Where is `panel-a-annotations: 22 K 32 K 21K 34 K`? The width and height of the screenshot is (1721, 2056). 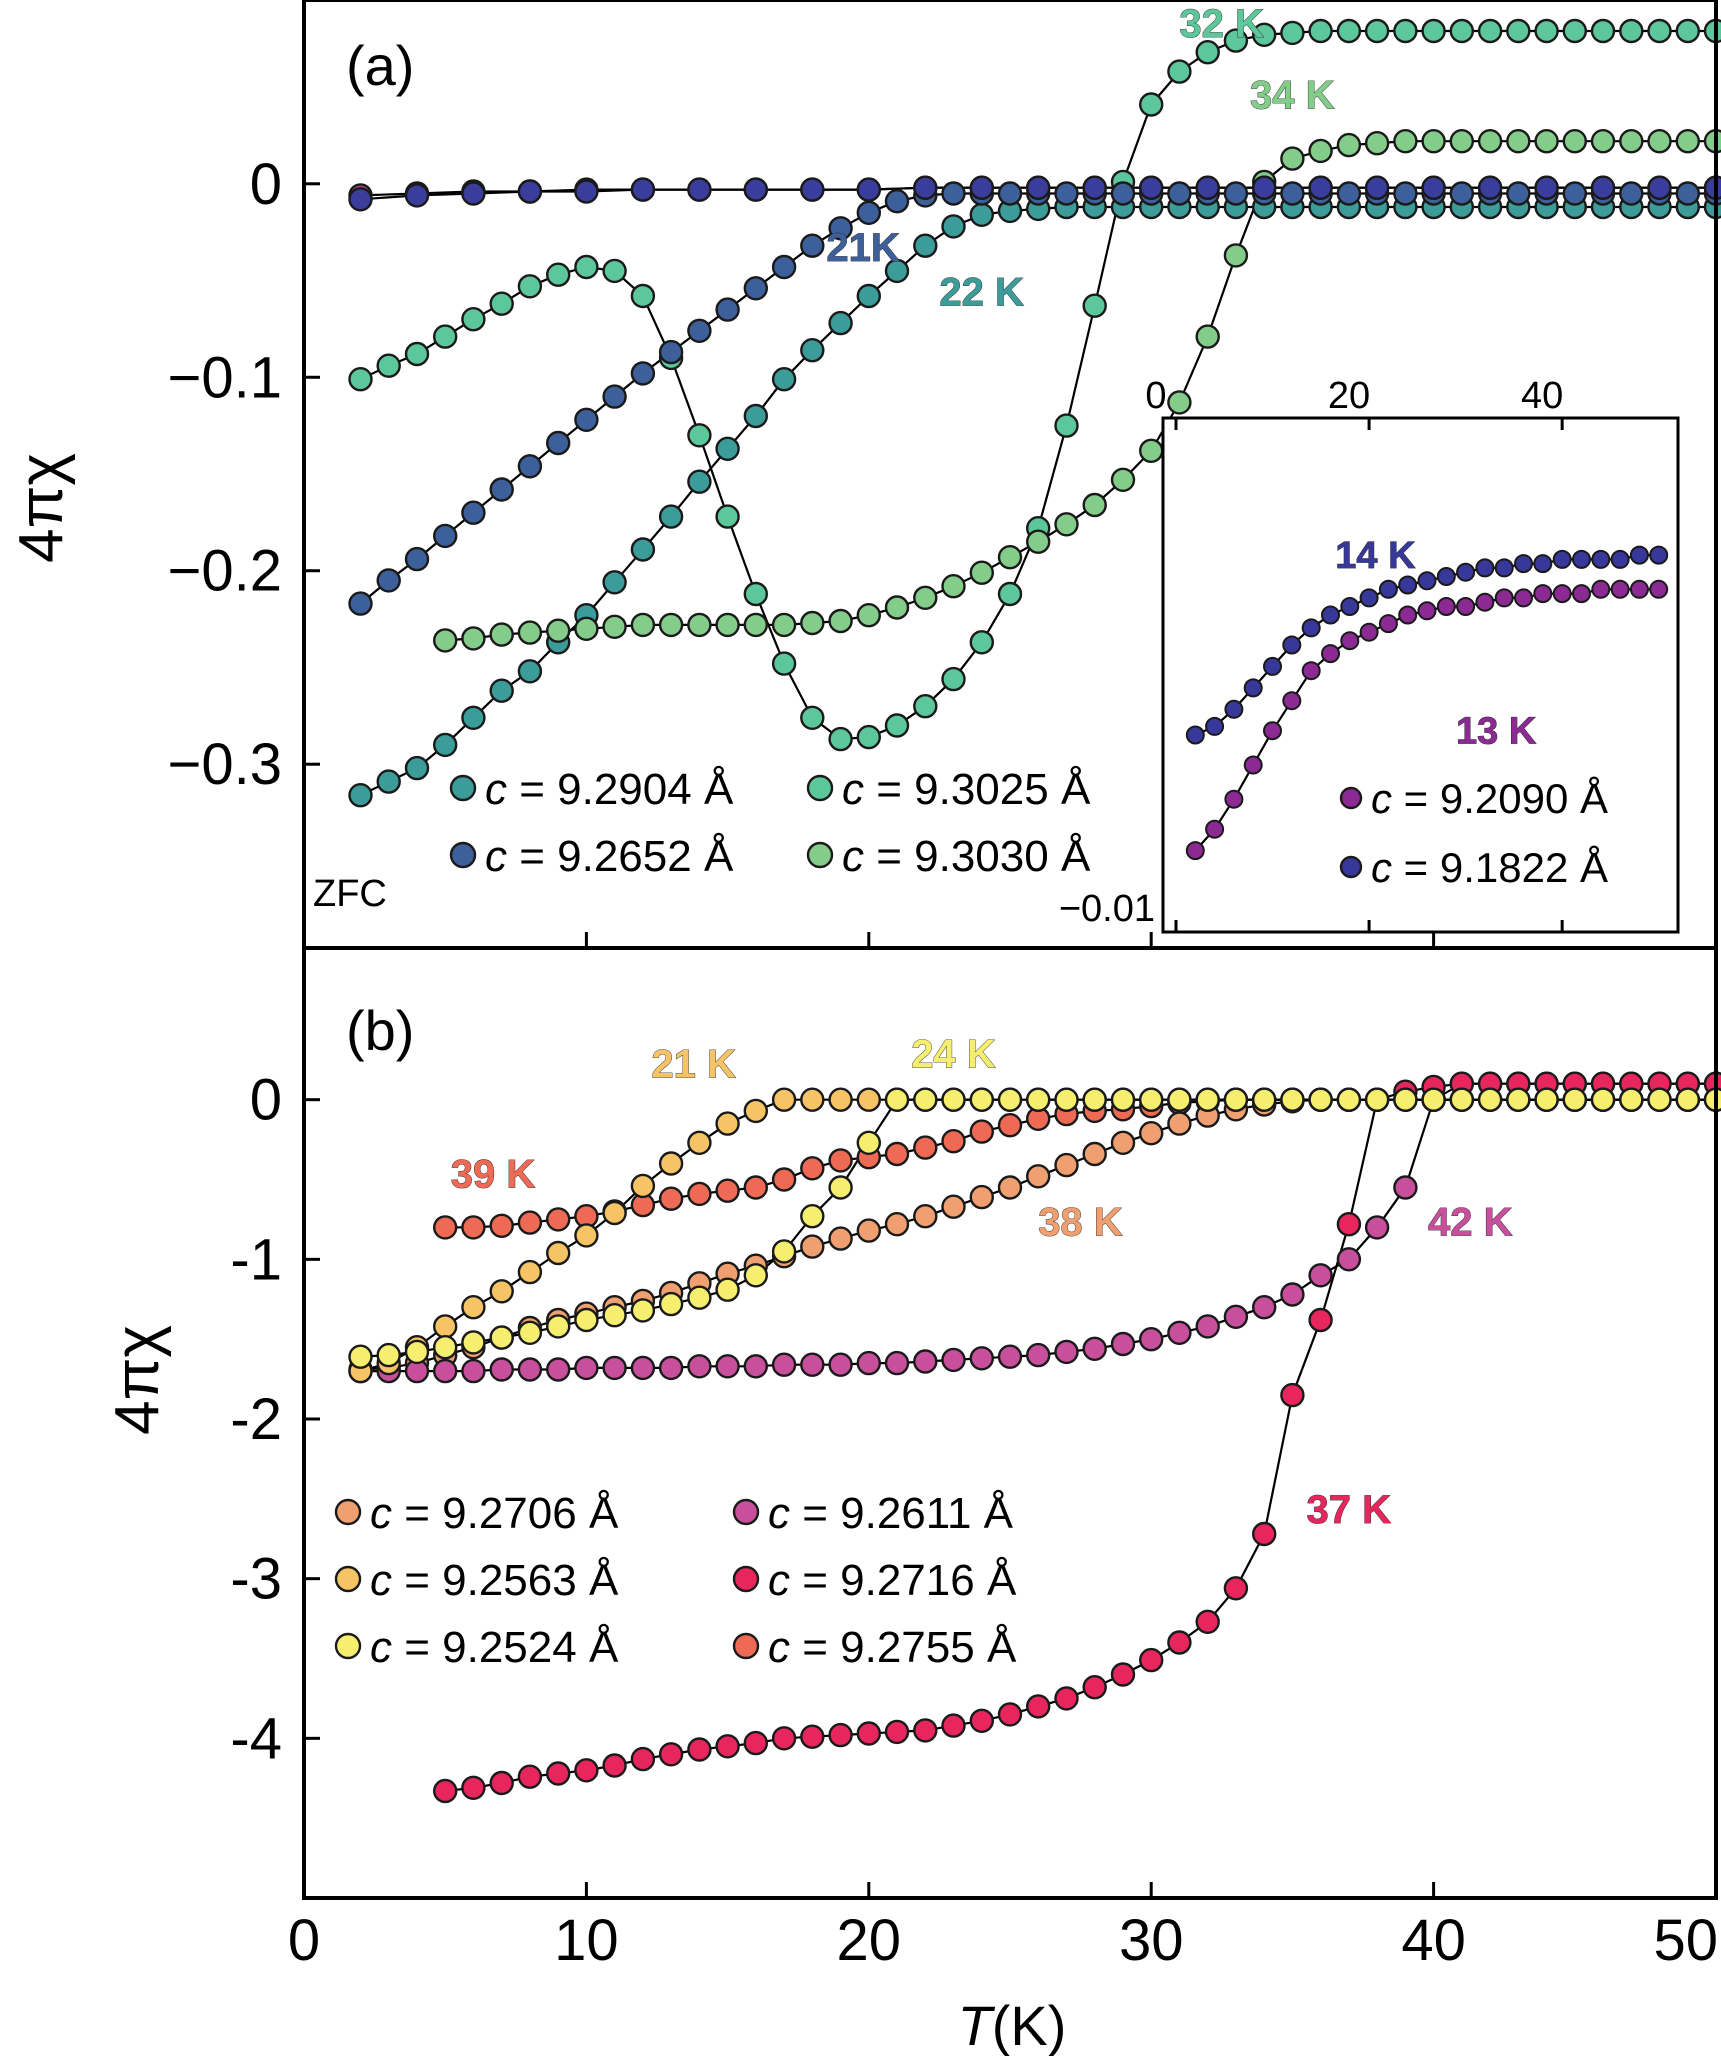
panel-a-annotations: 22 K 32 K 21K 34 K is located at coordinates (1080, 158).